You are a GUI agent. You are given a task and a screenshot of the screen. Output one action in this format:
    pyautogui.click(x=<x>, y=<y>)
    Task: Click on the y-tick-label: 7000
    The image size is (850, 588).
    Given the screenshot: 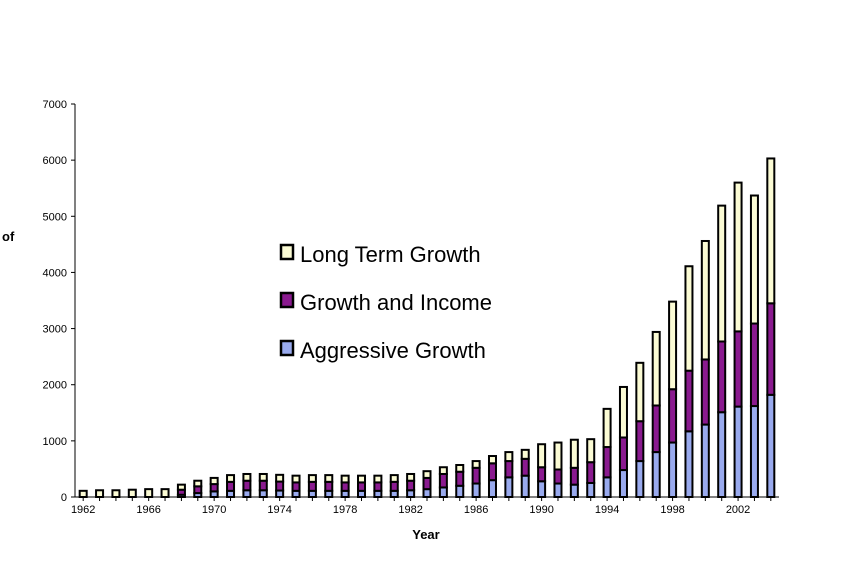 What is the action you would take?
    pyautogui.click(x=55, y=105)
    